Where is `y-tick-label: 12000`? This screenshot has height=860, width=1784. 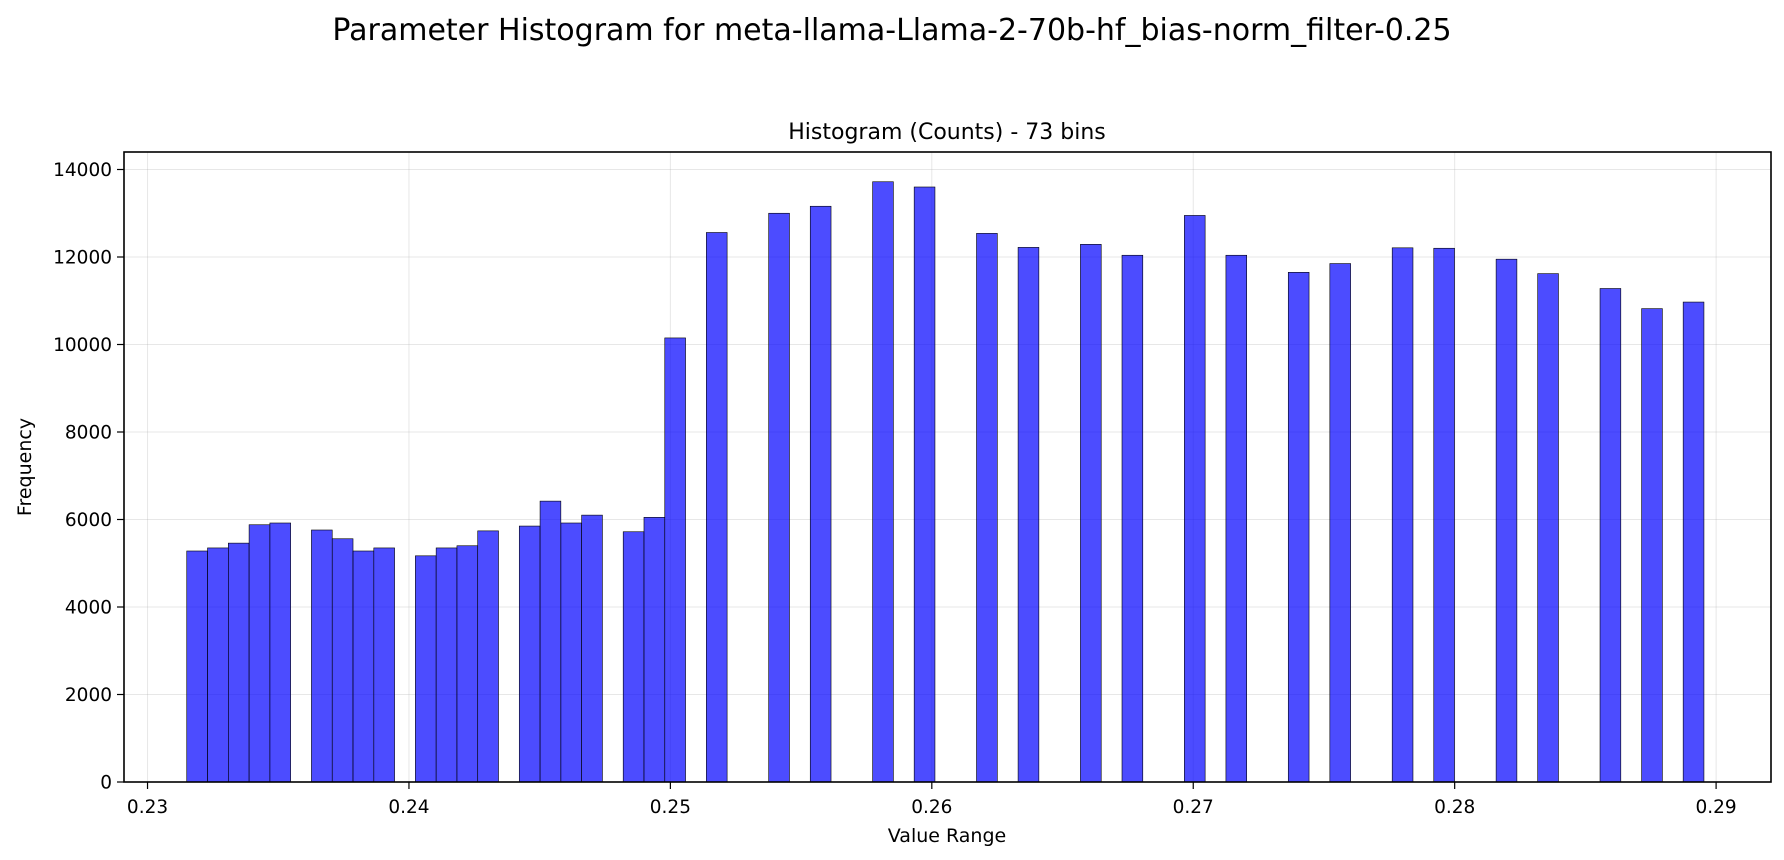
y-tick-label: 12000 is located at coordinates (82, 258).